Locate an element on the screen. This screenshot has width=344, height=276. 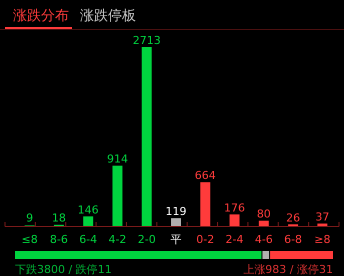
data-label: 9 is located at coordinates (30, 218).